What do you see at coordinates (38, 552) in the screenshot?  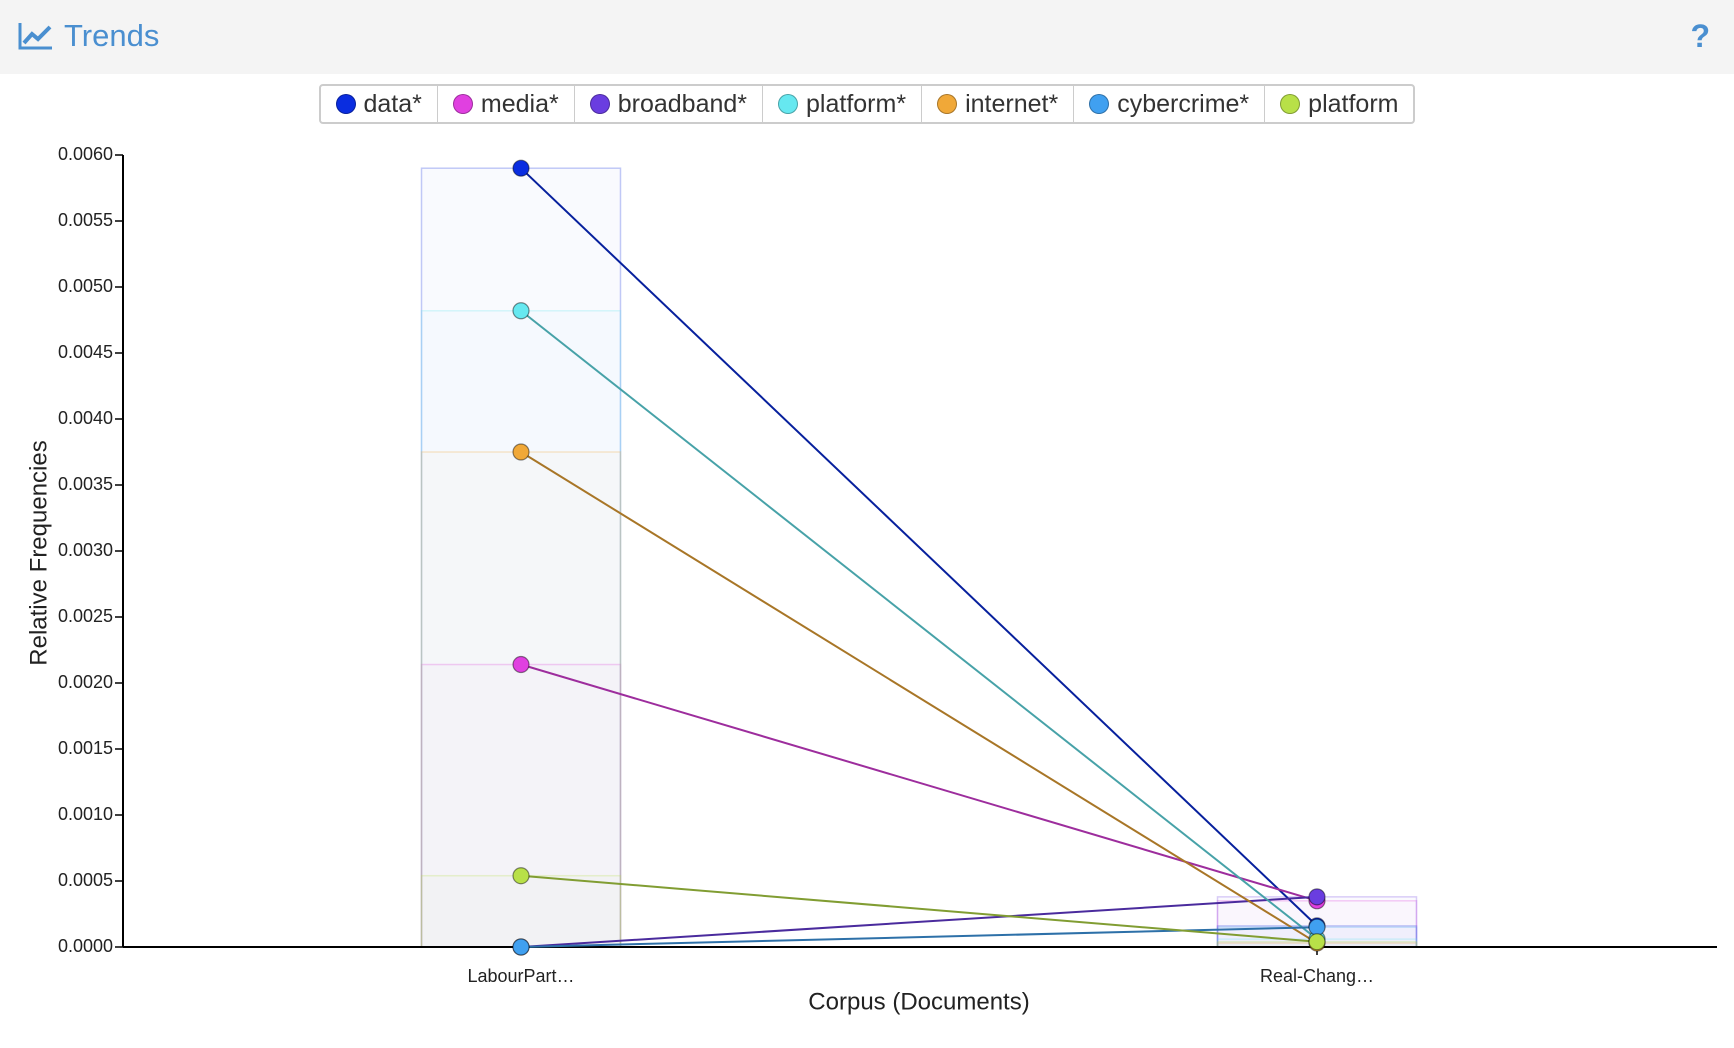 I see `y-axis-title: Relative Frequencies` at bounding box center [38, 552].